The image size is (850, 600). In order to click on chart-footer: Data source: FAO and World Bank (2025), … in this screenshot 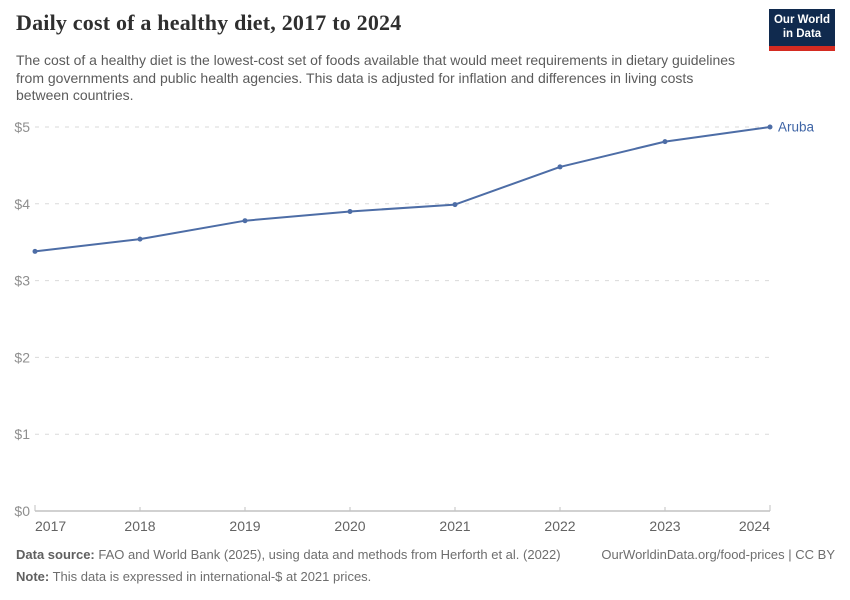, I will do `click(425, 566)`.